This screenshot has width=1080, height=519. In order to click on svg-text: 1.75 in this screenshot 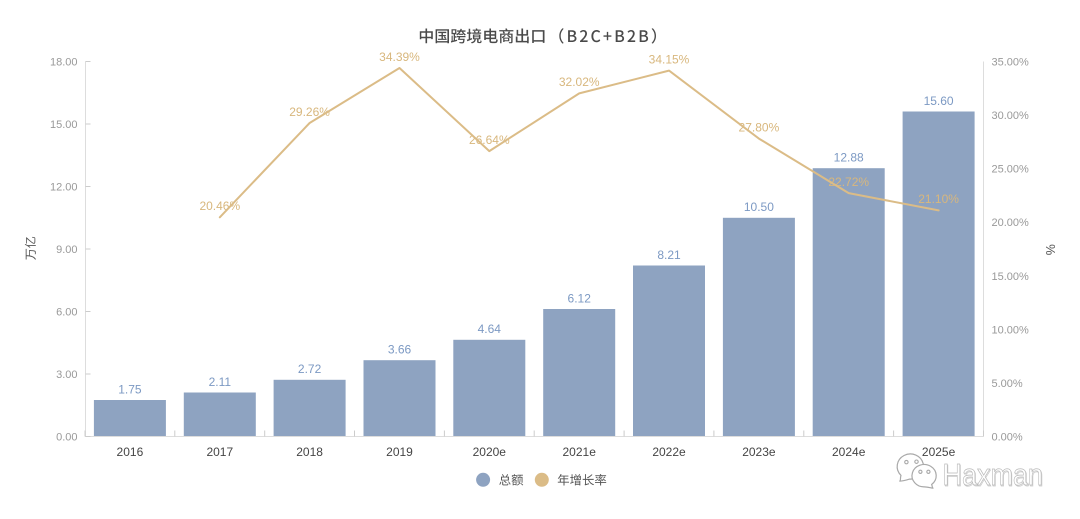, I will do `click(130, 389)`.